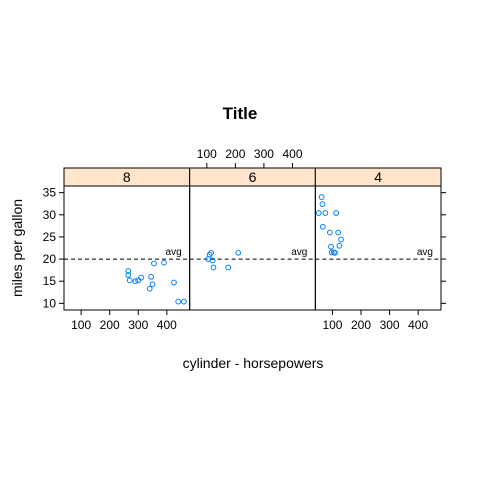 The image size is (480, 480). I want to click on panel-strip-label-4: 4, so click(378, 177).